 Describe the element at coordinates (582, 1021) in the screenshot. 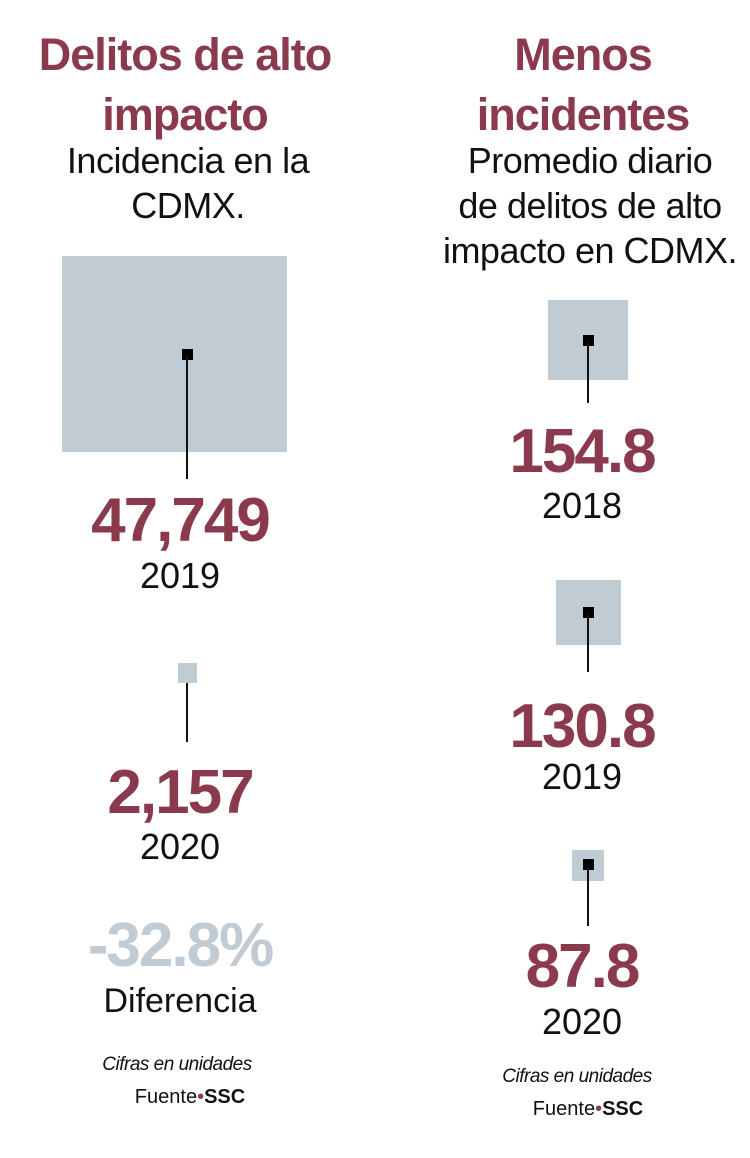

I see `year-label-2020-right: 2020` at that location.